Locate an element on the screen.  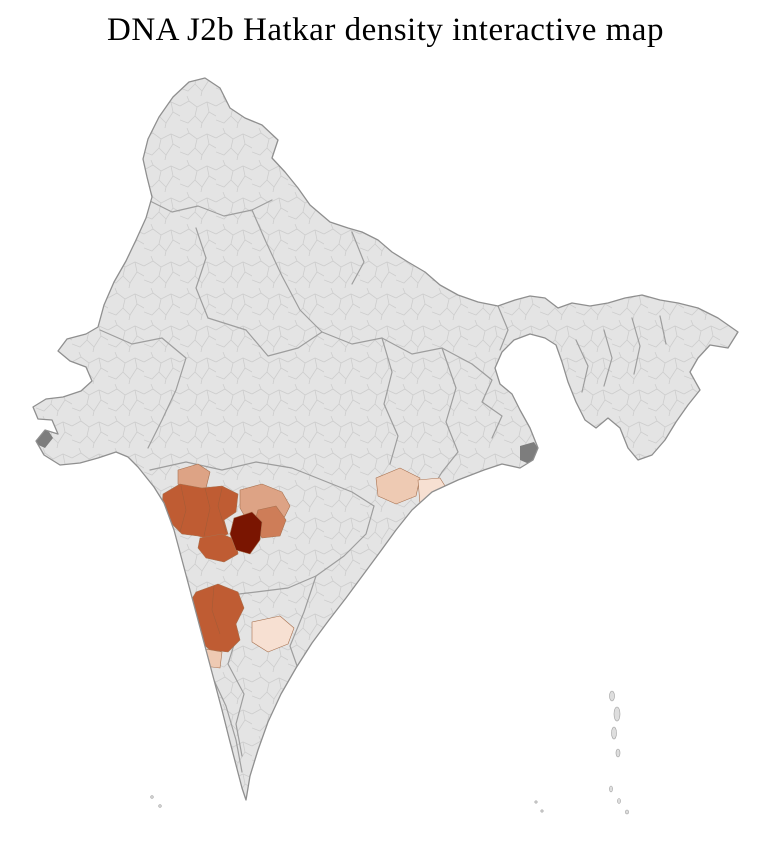
district-chhattisgarh-pale-west is located at coordinates (398, 486).